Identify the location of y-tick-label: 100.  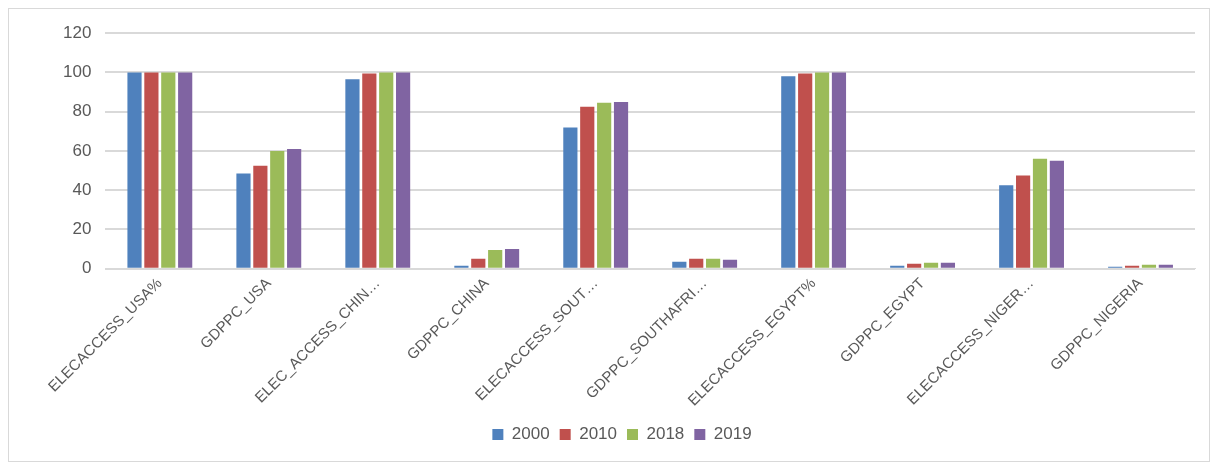
(77, 72).